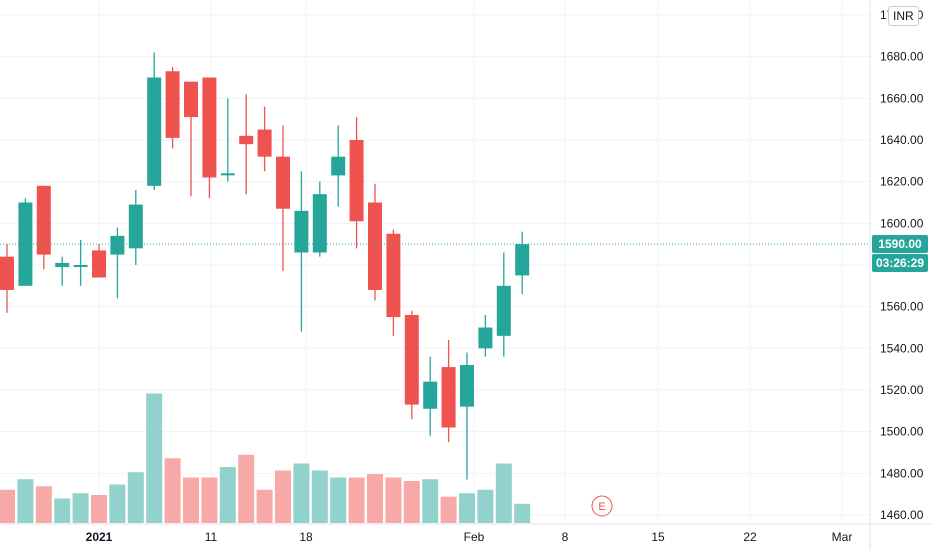 The height and width of the screenshot is (555, 932). I want to click on y-tick-label: 1540.00, so click(902, 348).